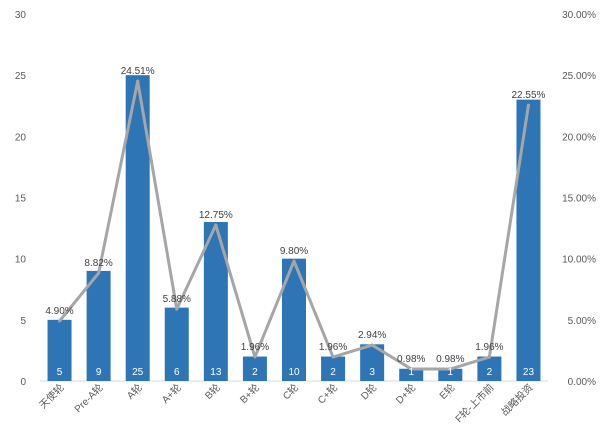 The image size is (600, 442). What do you see at coordinates (328, 394) in the screenshot?
I see `x-tick-label: C+轮` at bounding box center [328, 394].